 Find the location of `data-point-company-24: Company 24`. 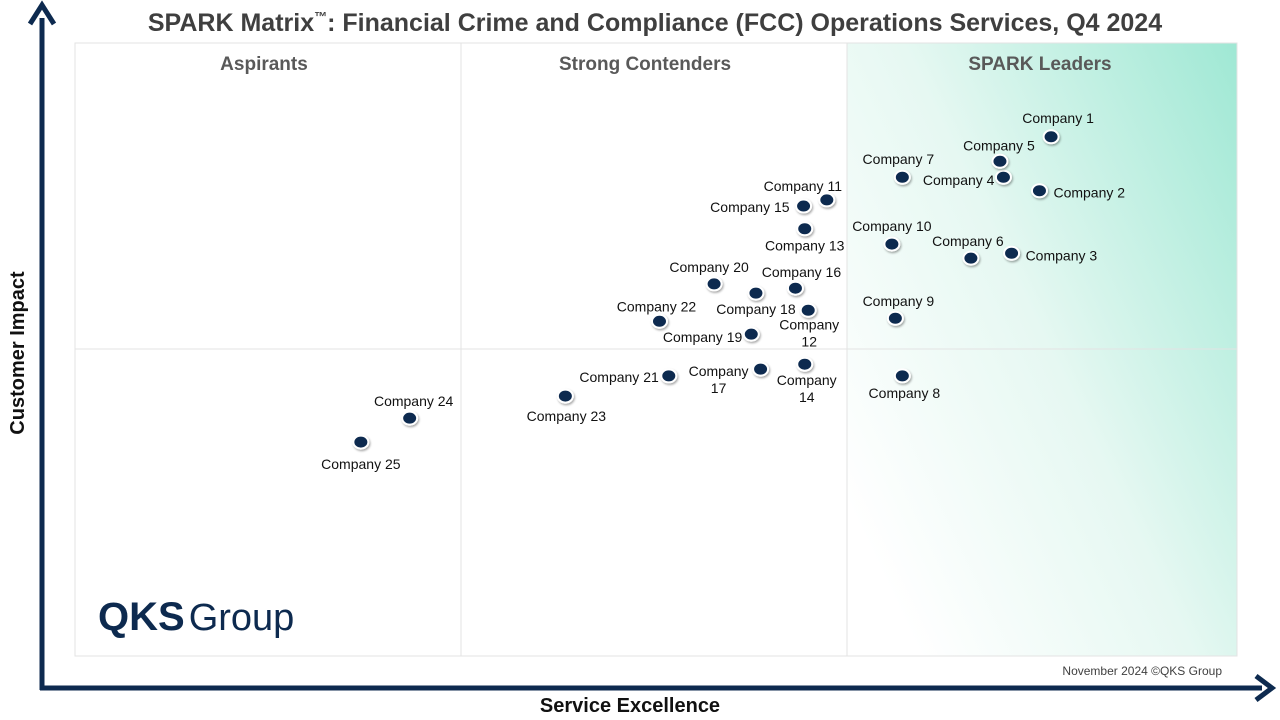

data-point-company-24: Company 24 is located at coordinates (414, 409).